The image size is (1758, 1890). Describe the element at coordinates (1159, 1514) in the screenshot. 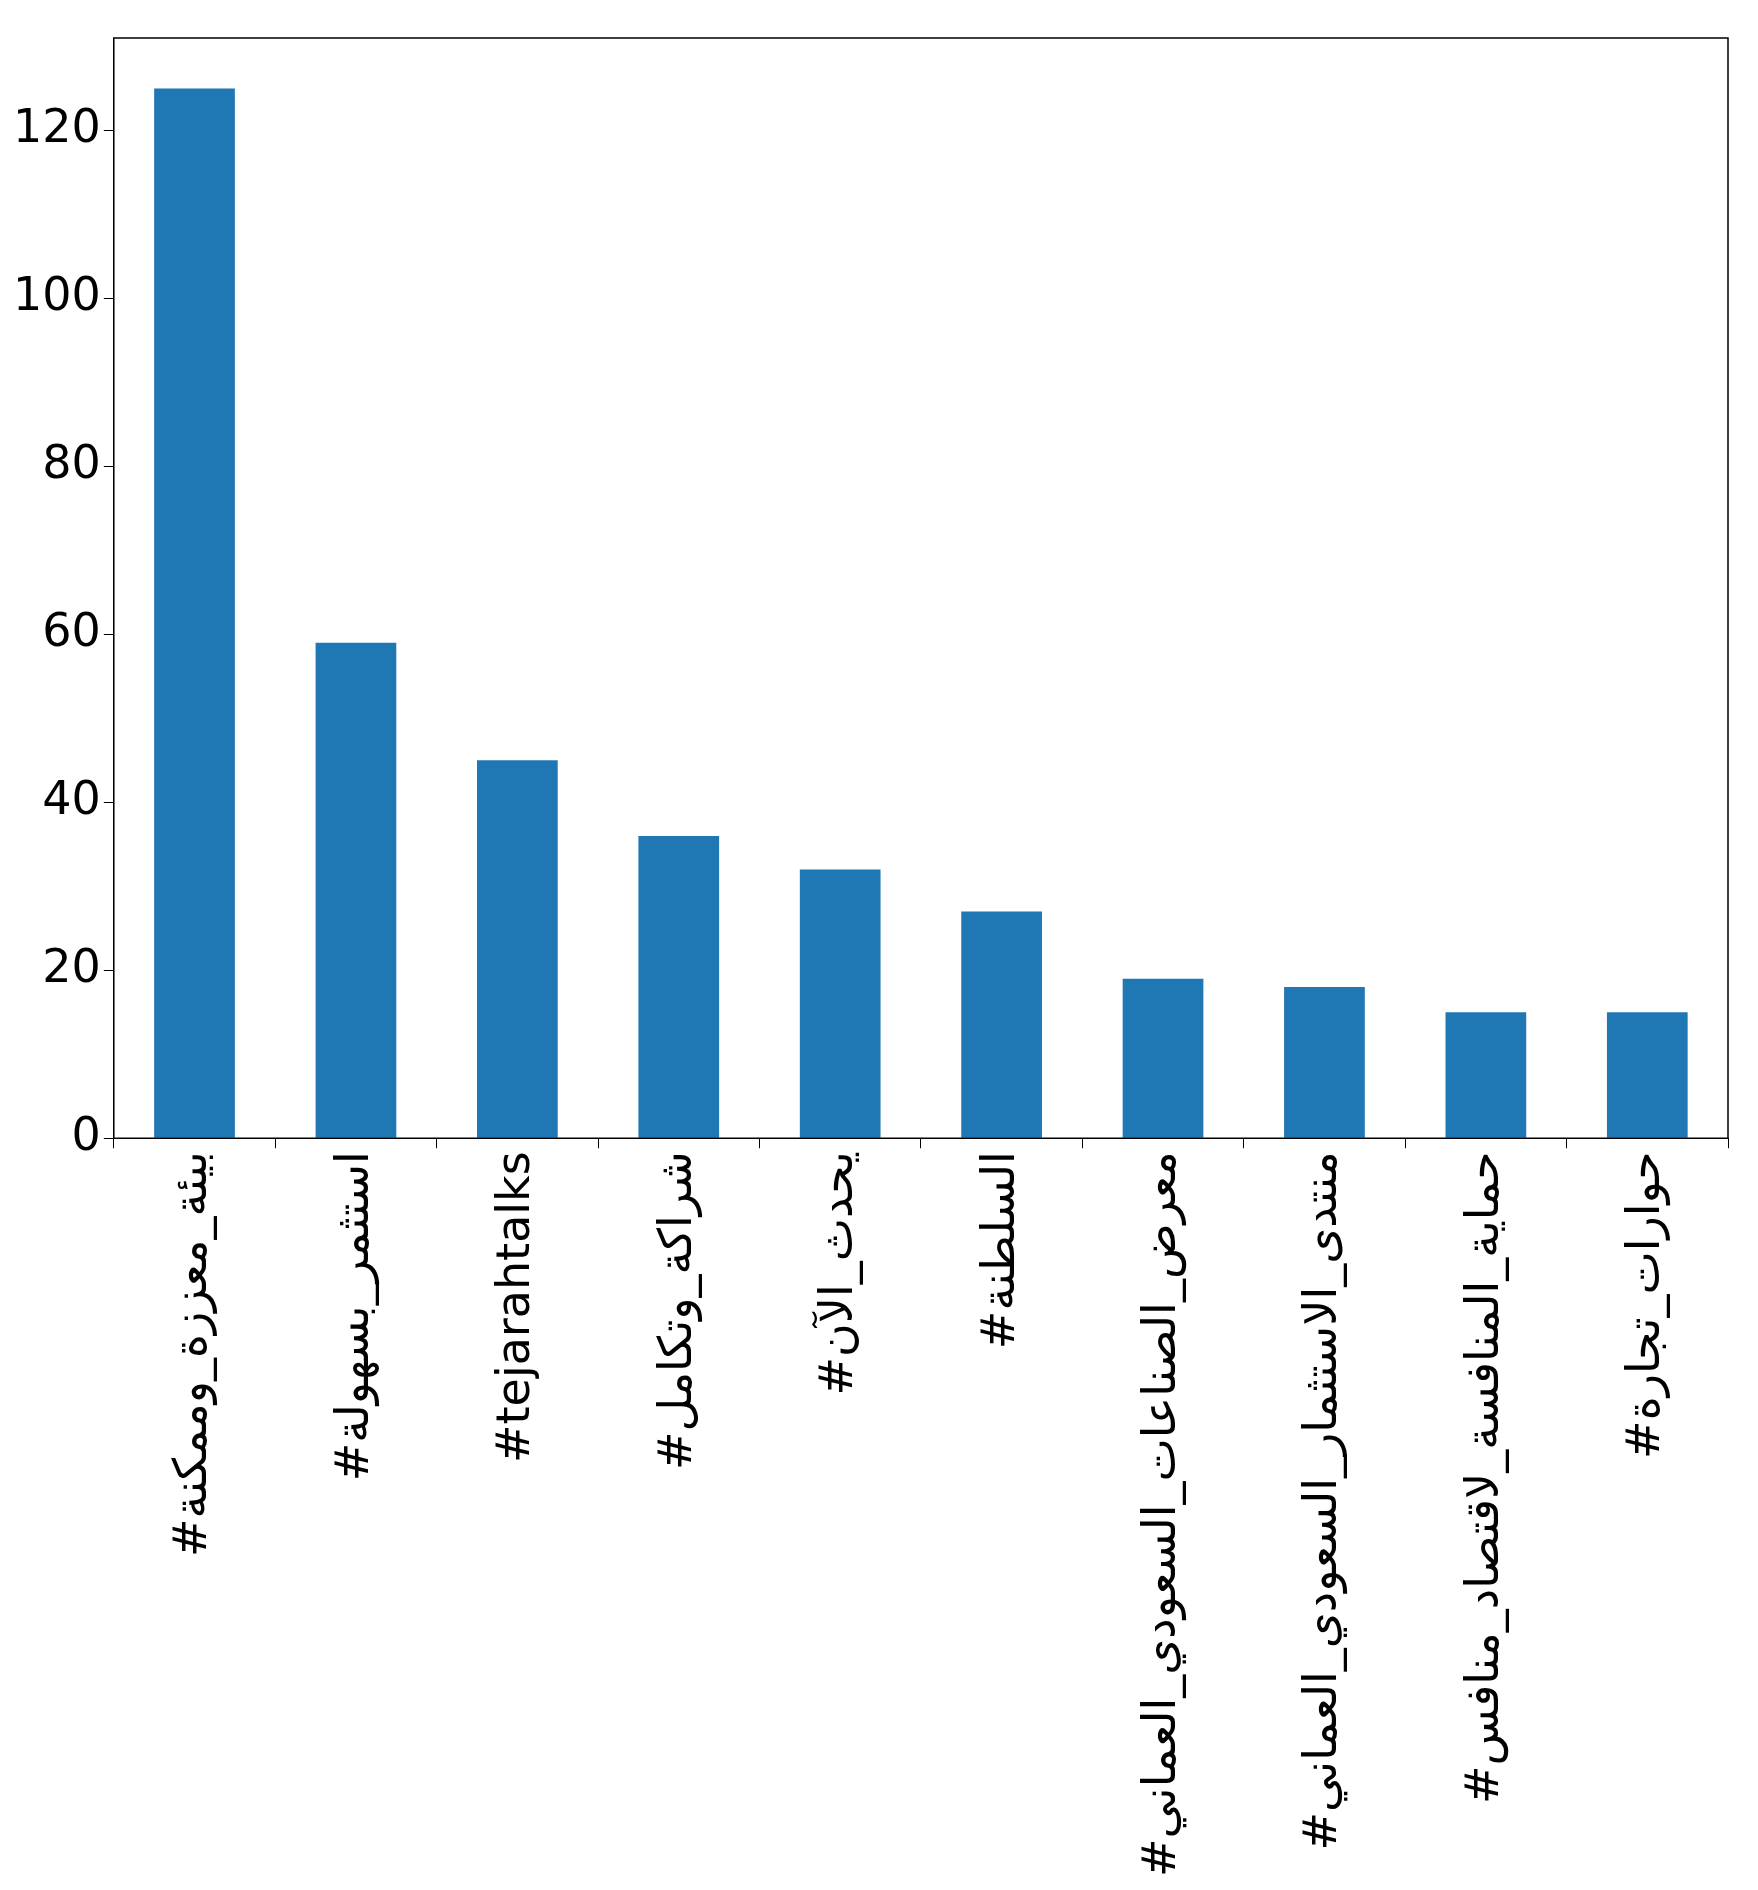

I see `x-tick-label: #معرض_الصناعات_السعودي_العماني` at that location.